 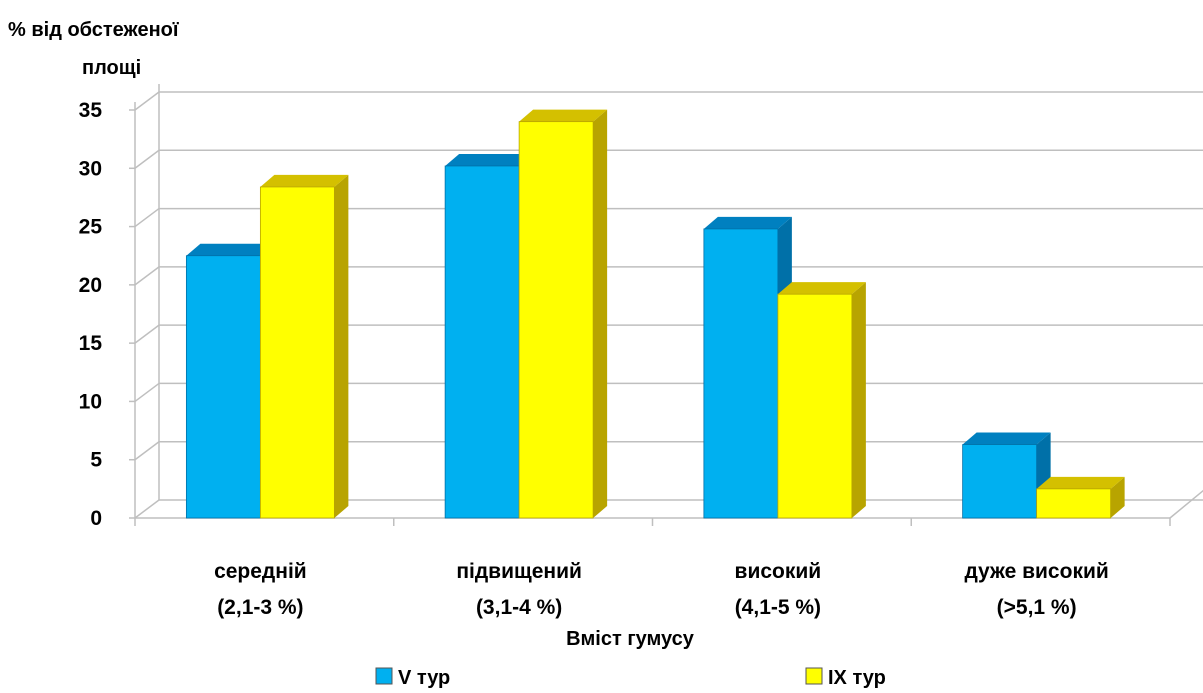 What do you see at coordinates (1186, 504) in the screenshot?
I see `floor-right-edge` at bounding box center [1186, 504].